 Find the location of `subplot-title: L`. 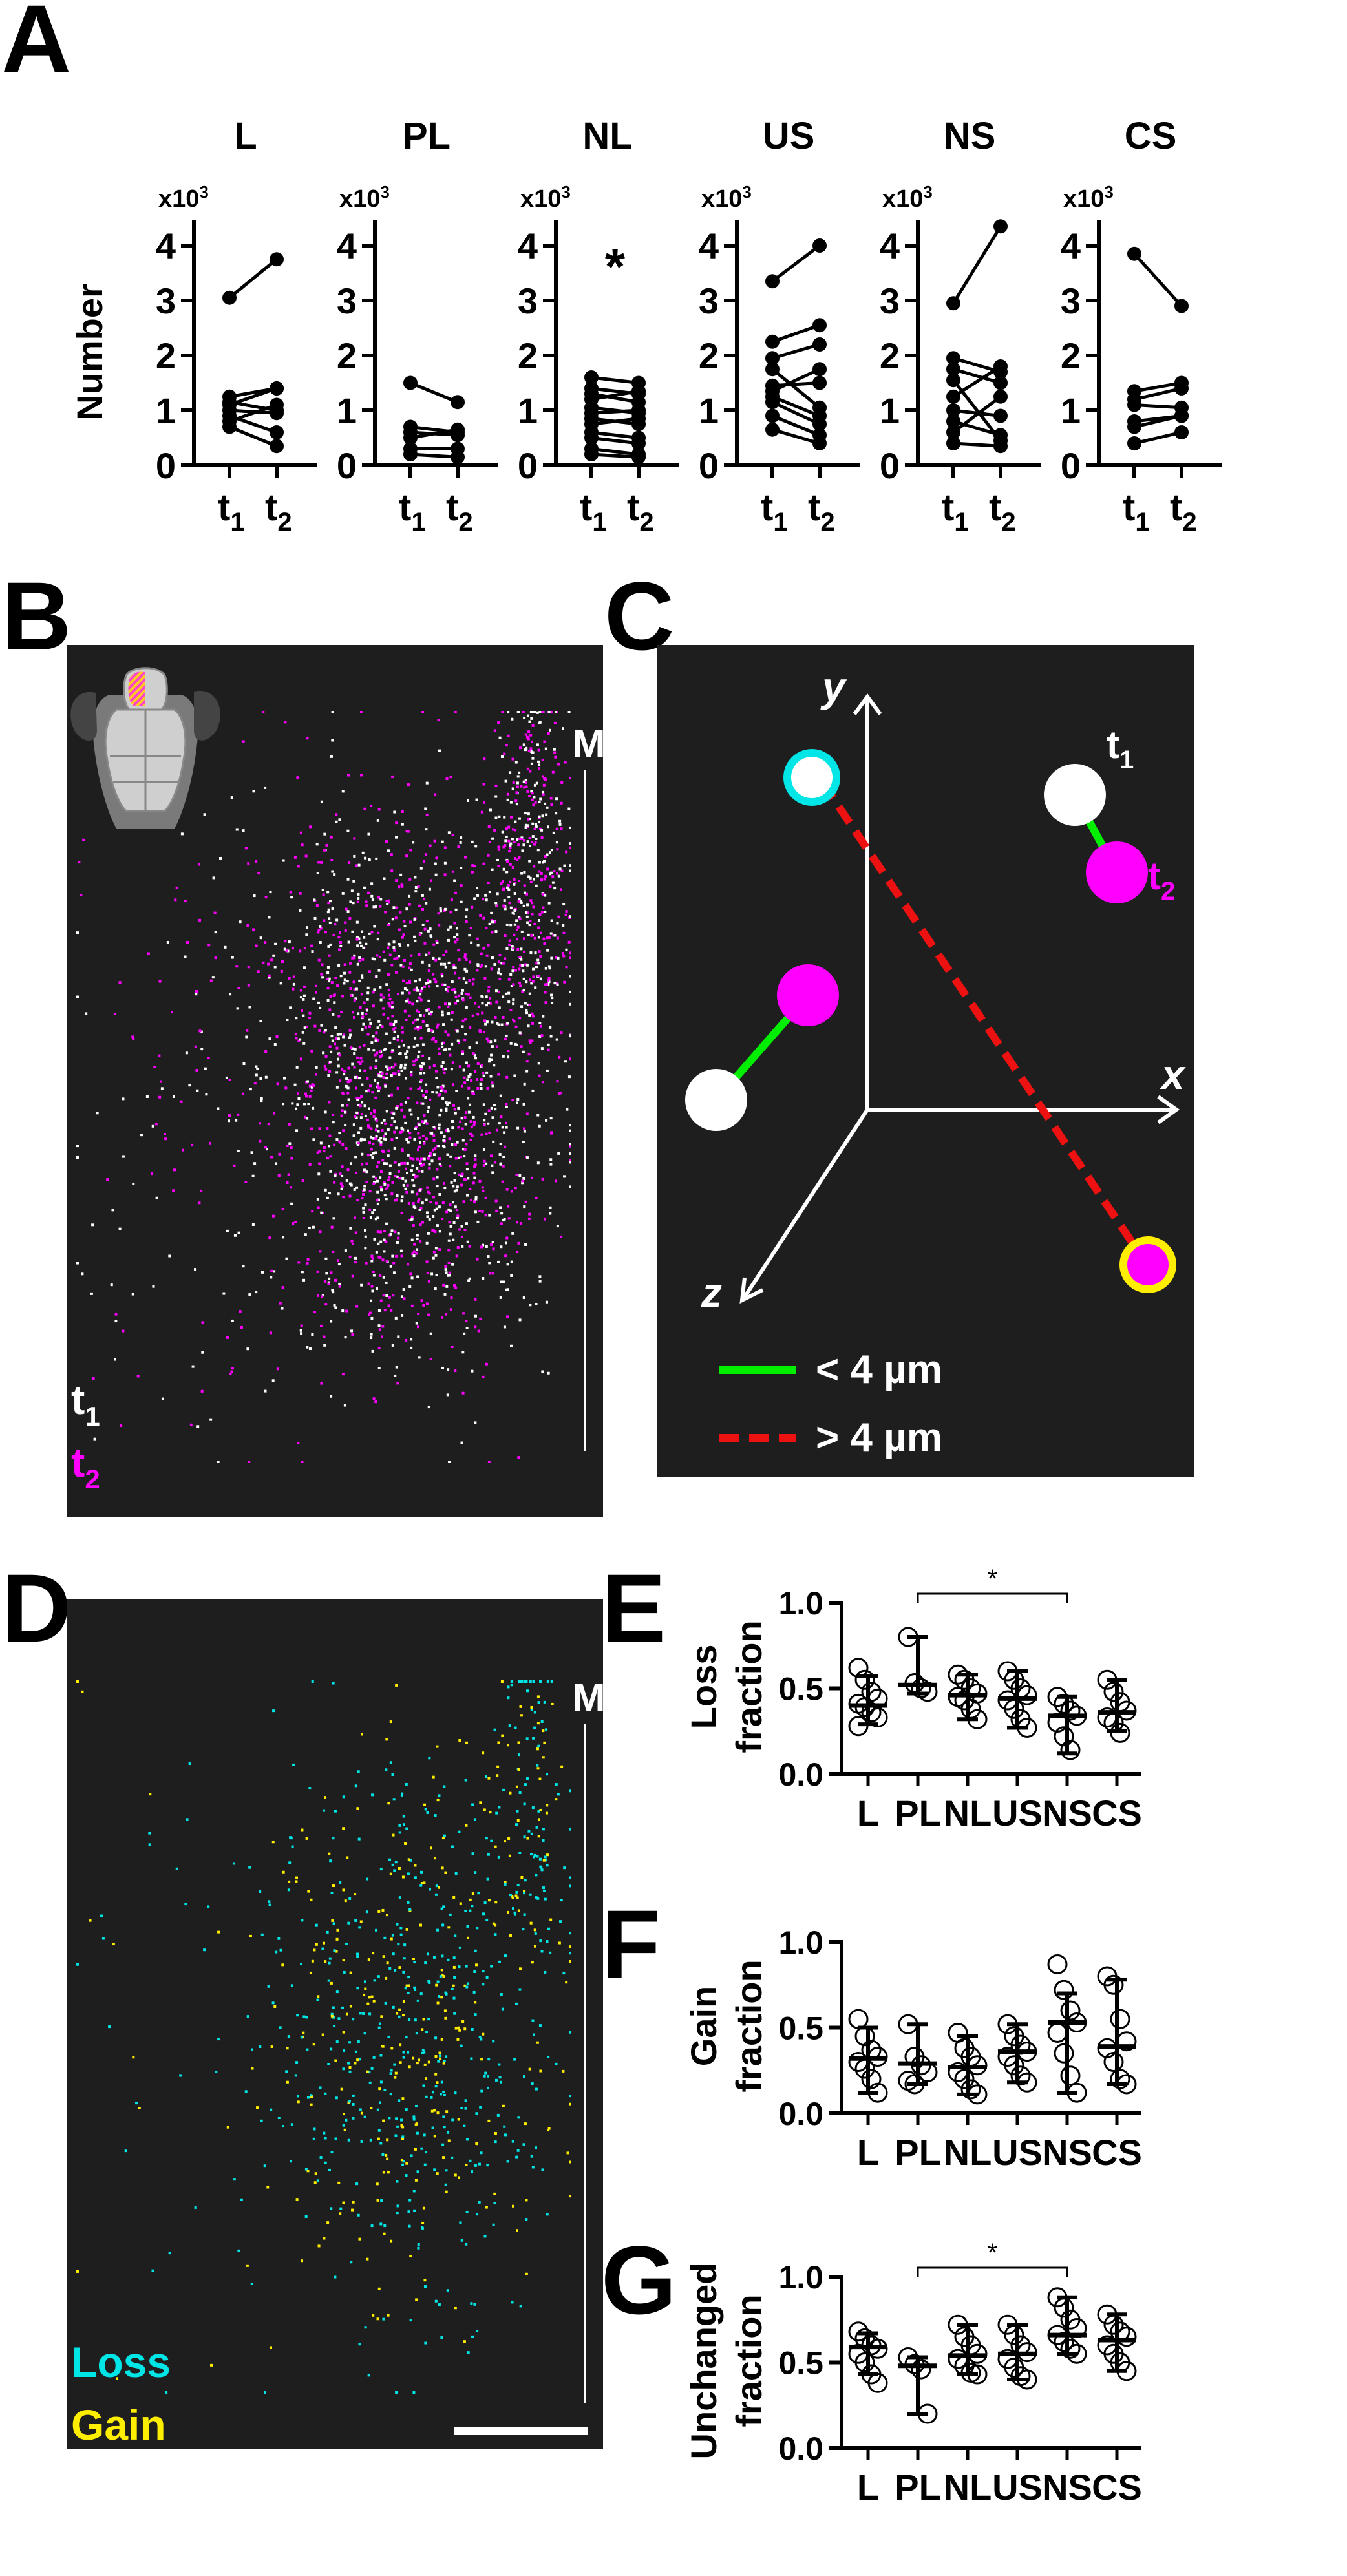

subplot-title: L is located at coordinates (245, 136).